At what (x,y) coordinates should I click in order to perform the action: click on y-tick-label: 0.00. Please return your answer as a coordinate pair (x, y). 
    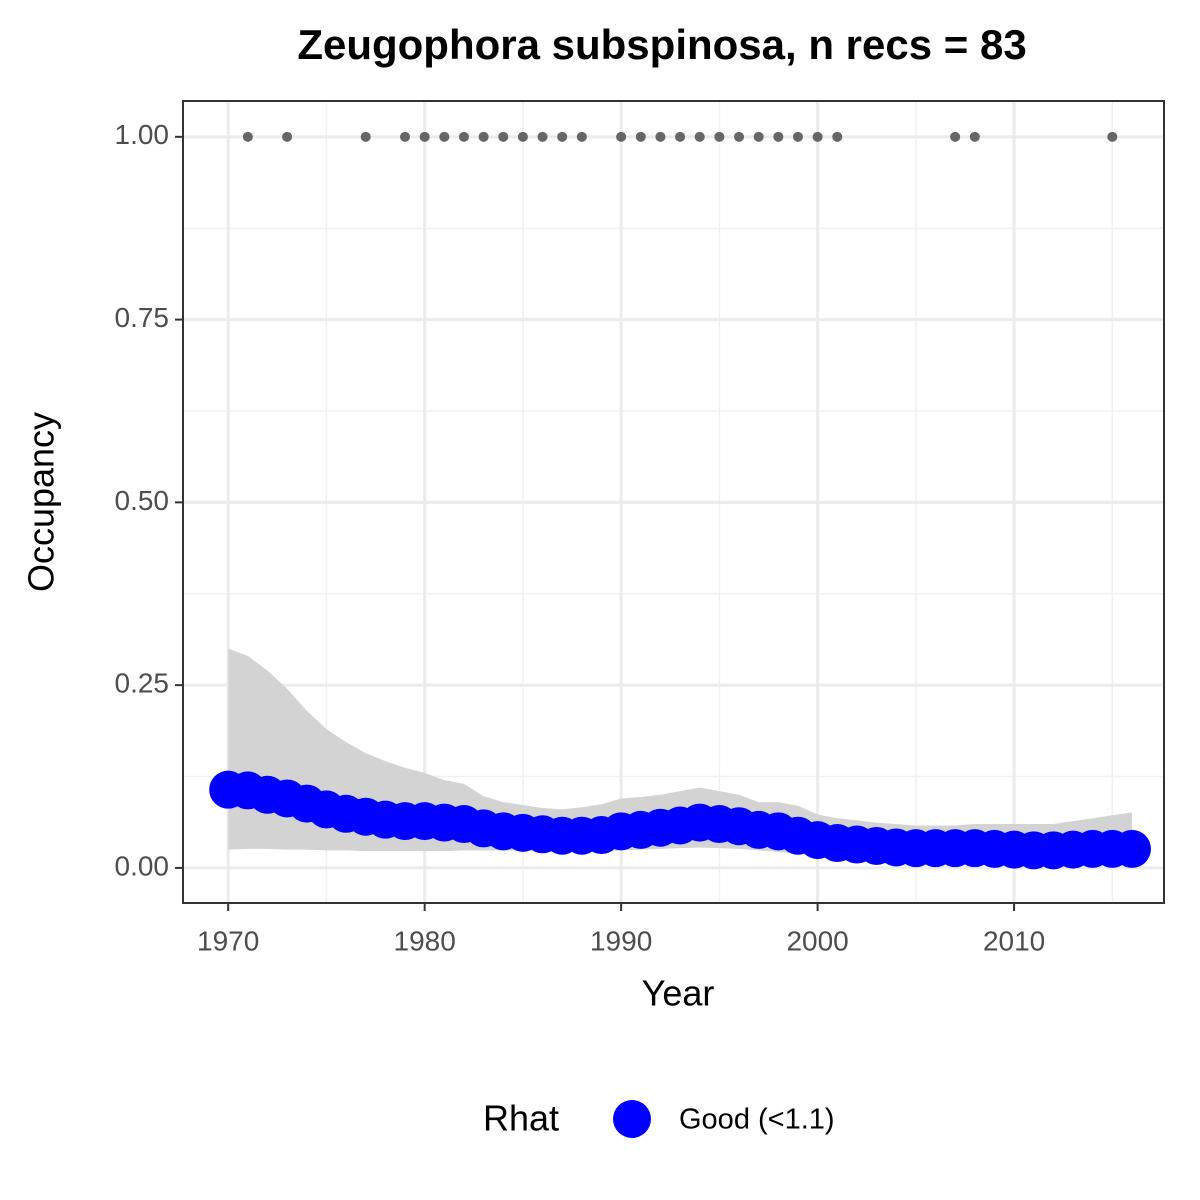
    Looking at the image, I should click on (142, 865).